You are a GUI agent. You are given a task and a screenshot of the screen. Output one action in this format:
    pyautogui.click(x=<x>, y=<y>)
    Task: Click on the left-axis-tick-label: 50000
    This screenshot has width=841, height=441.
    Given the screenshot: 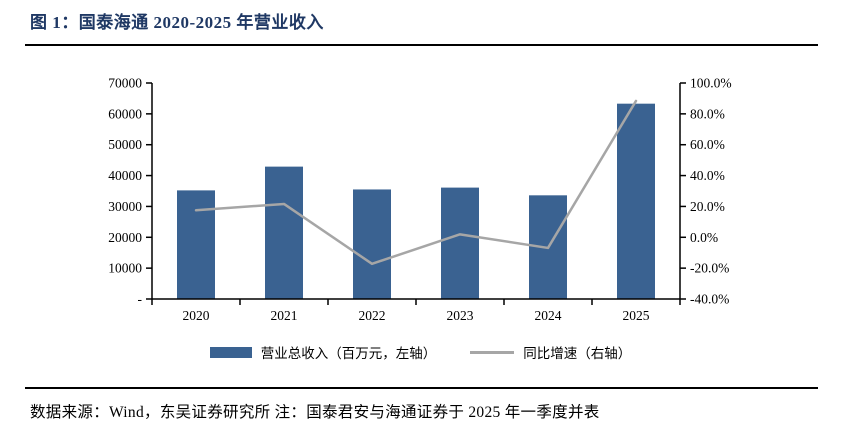 What is the action you would take?
    pyautogui.click(x=125, y=144)
    